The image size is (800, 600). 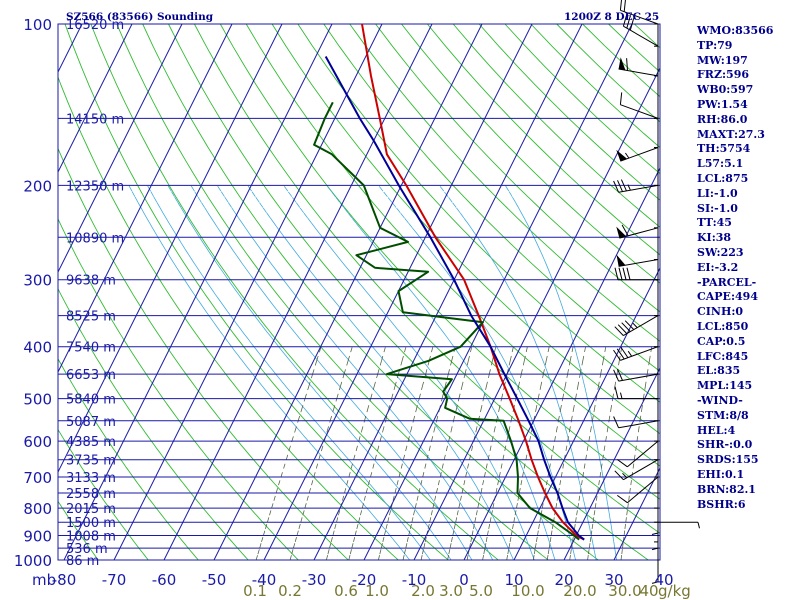 What do you see at coordinates (719, 371) in the screenshot?
I see `stability-index: EL:835` at bounding box center [719, 371].